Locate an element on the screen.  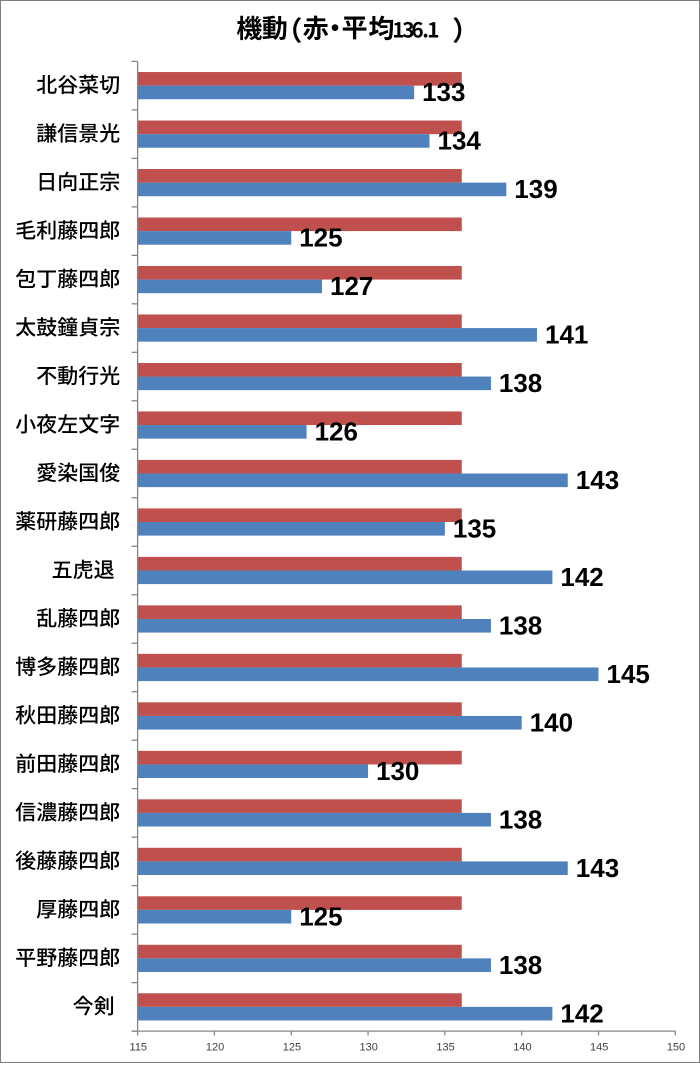
svg-text: 120 is located at coordinates (215, 1047).